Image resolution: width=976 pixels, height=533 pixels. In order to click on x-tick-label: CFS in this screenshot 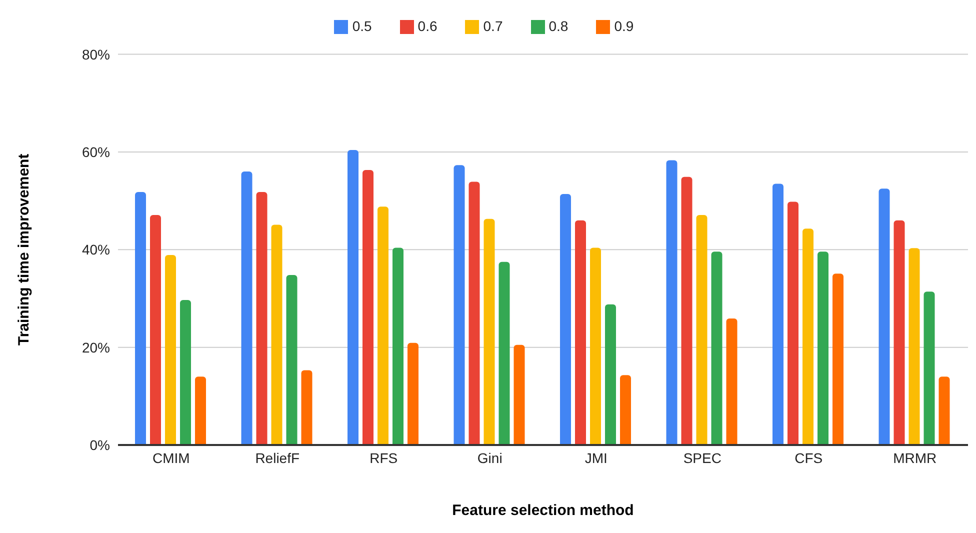, I will do `click(808, 458)`.